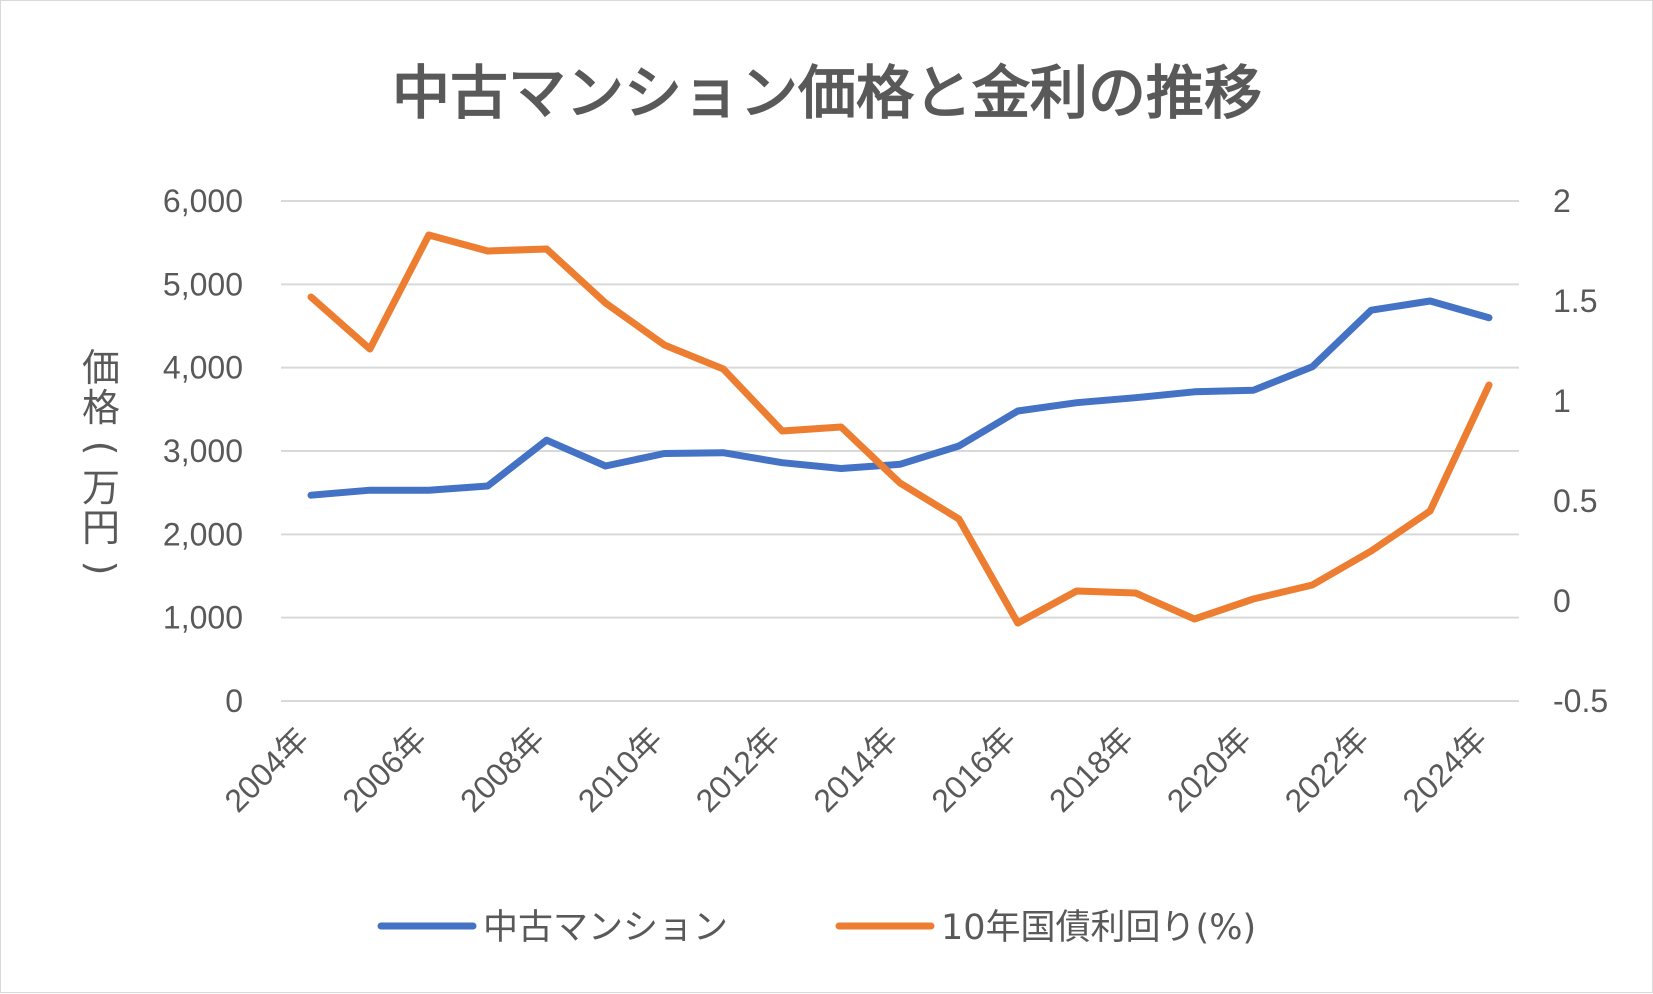 This screenshot has height=994, width=1653. I want to click on x-tick-label: 2024年, so click(1445, 769).